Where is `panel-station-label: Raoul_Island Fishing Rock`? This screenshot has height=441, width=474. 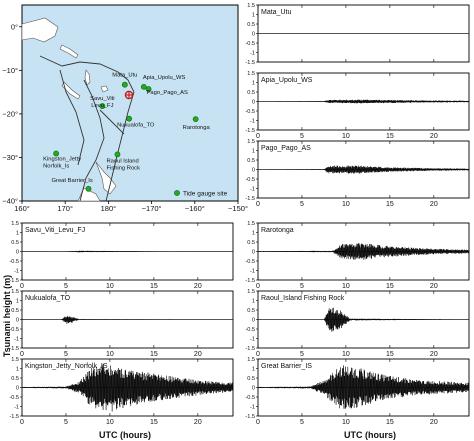
panel-station-label: Raoul_Island Fishing Rock is located at coordinates (303, 298).